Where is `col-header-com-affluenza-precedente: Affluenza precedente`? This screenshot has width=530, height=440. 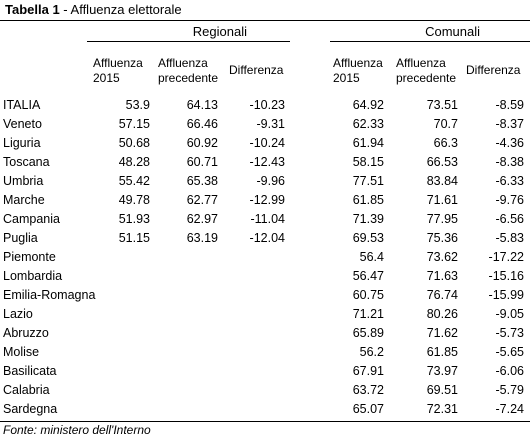 col-header-com-affluenza-precedente: Affluenza precedente is located at coordinates (426, 71).